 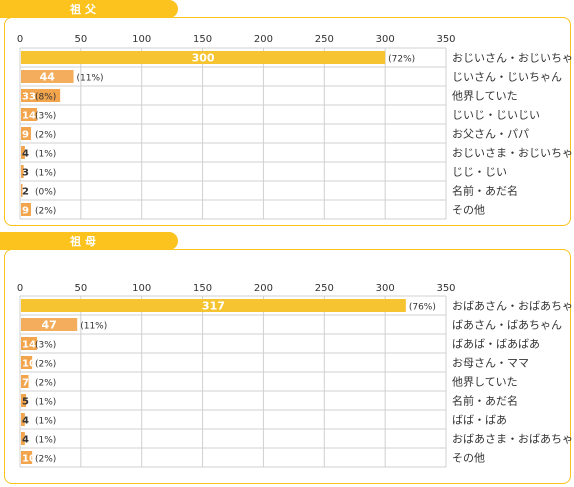 What do you see at coordinates (445, 39) in the screenshot?
I see `tick-label-grandfather: 350` at bounding box center [445, 39].